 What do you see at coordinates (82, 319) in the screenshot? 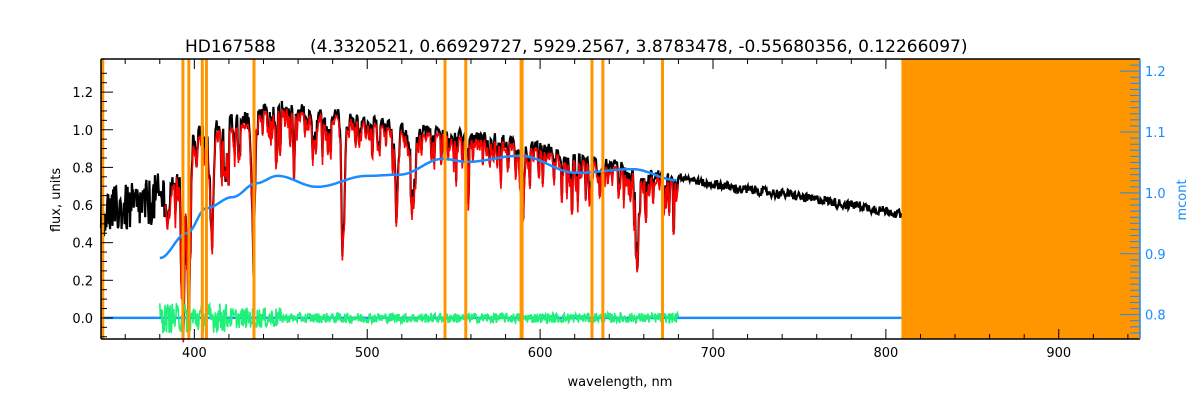
I see `y-tick-label: 0.0` at bounding box center [82, 319].